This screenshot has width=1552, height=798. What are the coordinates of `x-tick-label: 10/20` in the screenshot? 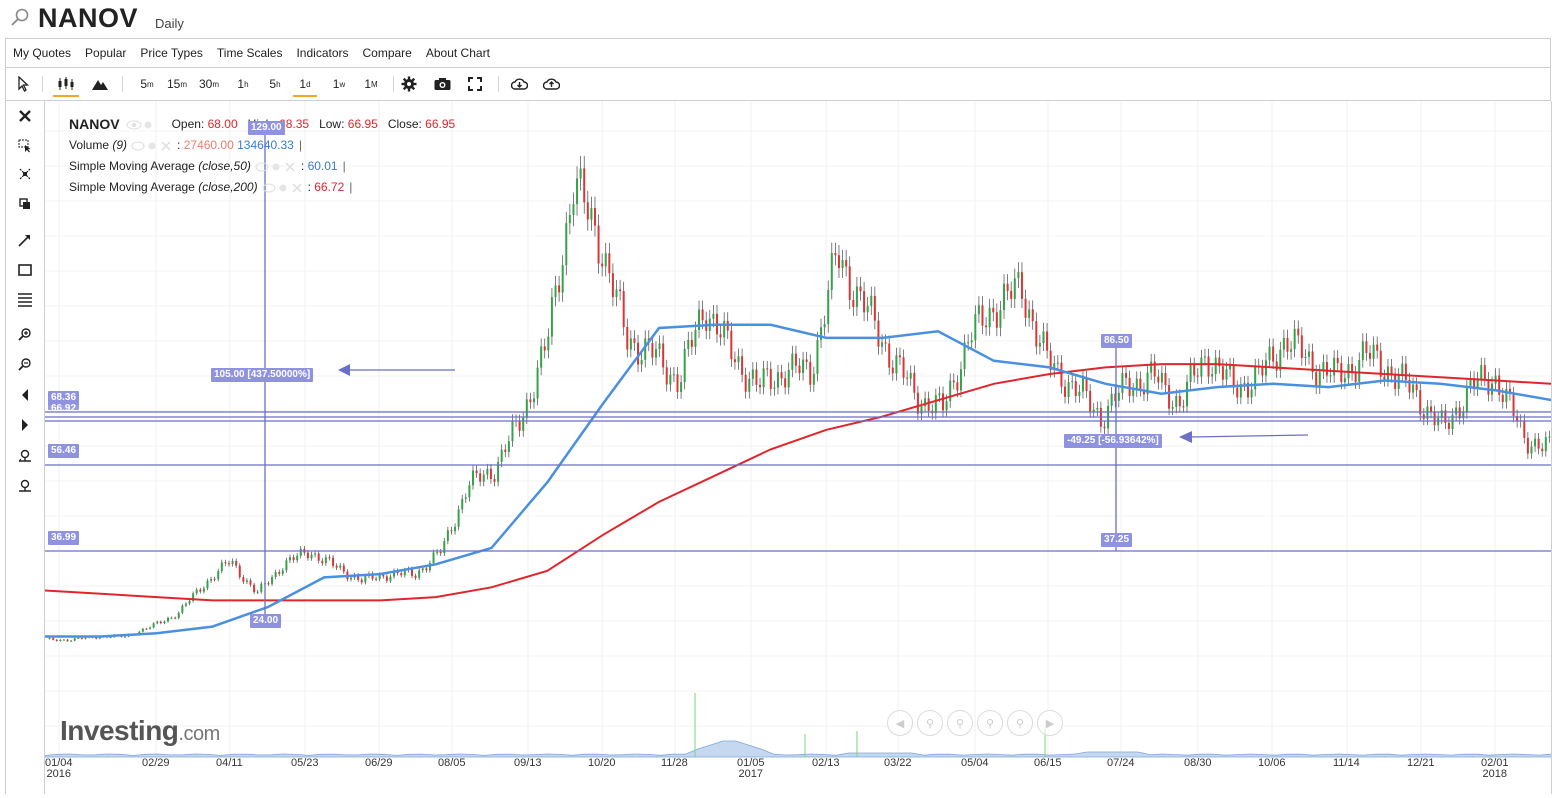 It's located at (602, 763).